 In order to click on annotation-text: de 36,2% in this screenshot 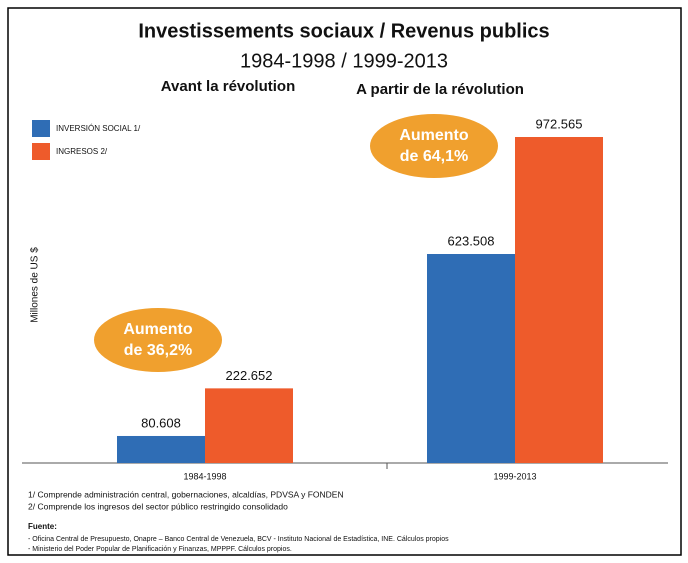, I will do `click(158, 350)`.